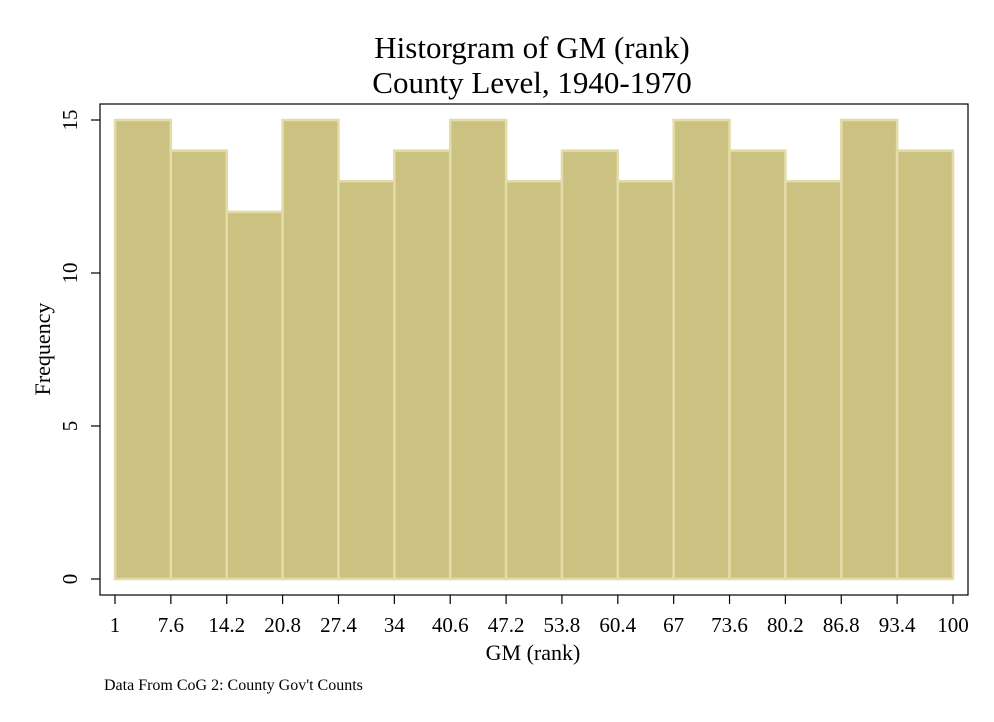 This screenshot has height=722, width=994. What do you see at coordinates (70, 120) in the screenshot?
I see `y-tick-label: 15` at bounding box center [70, 120].